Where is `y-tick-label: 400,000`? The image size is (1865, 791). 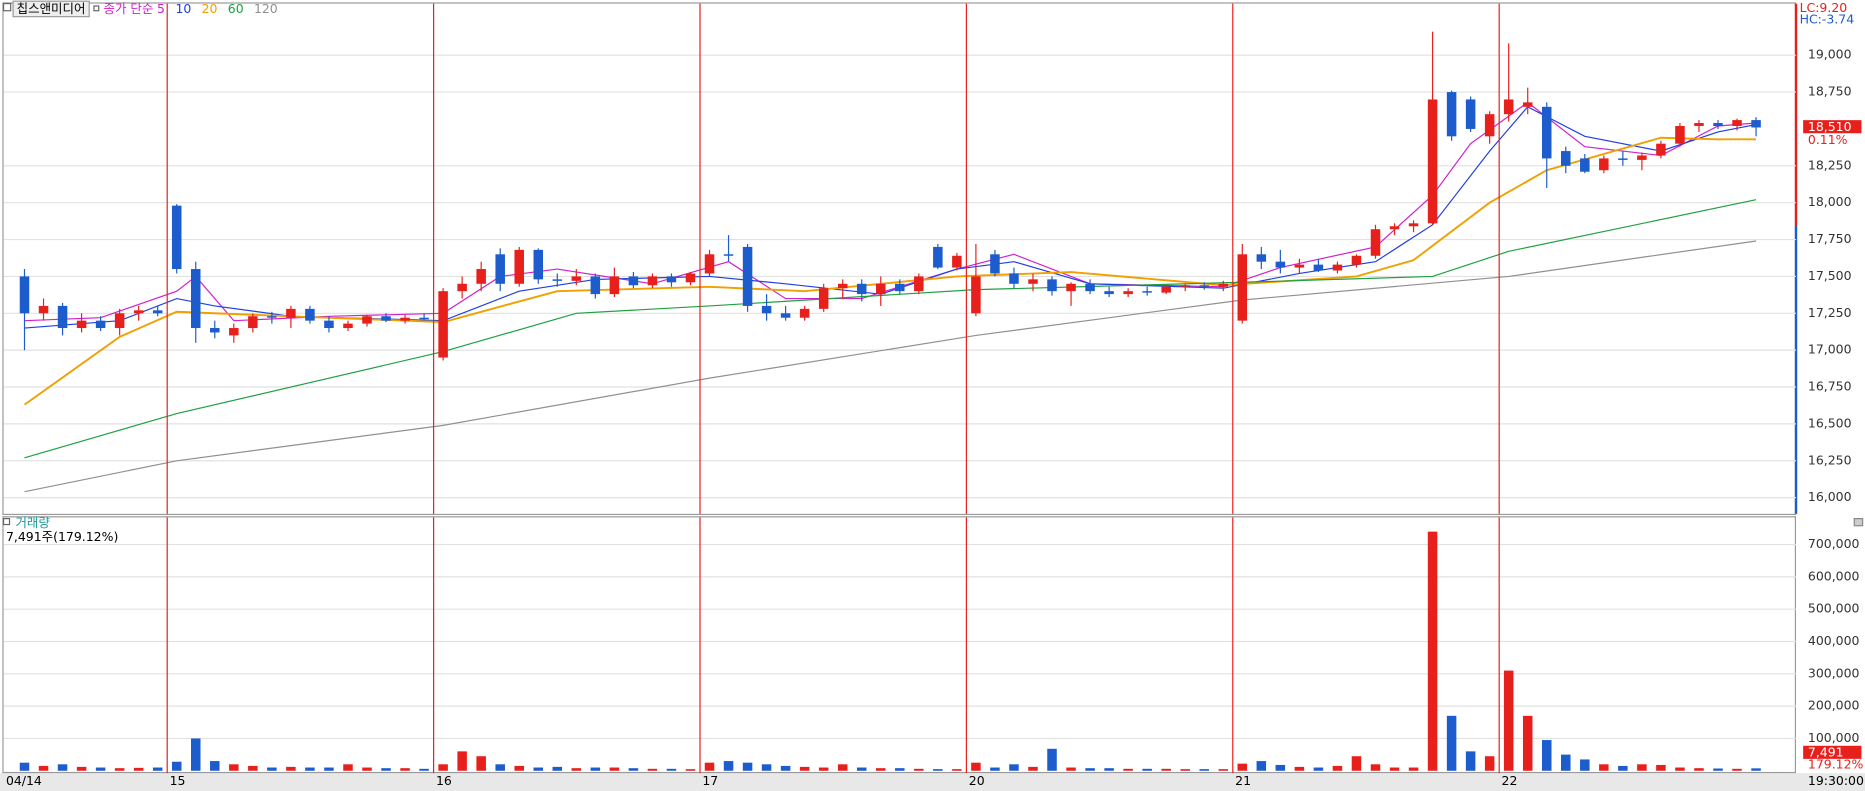
y-tick-label: 400,000 is located at coordinates (1834, 640).